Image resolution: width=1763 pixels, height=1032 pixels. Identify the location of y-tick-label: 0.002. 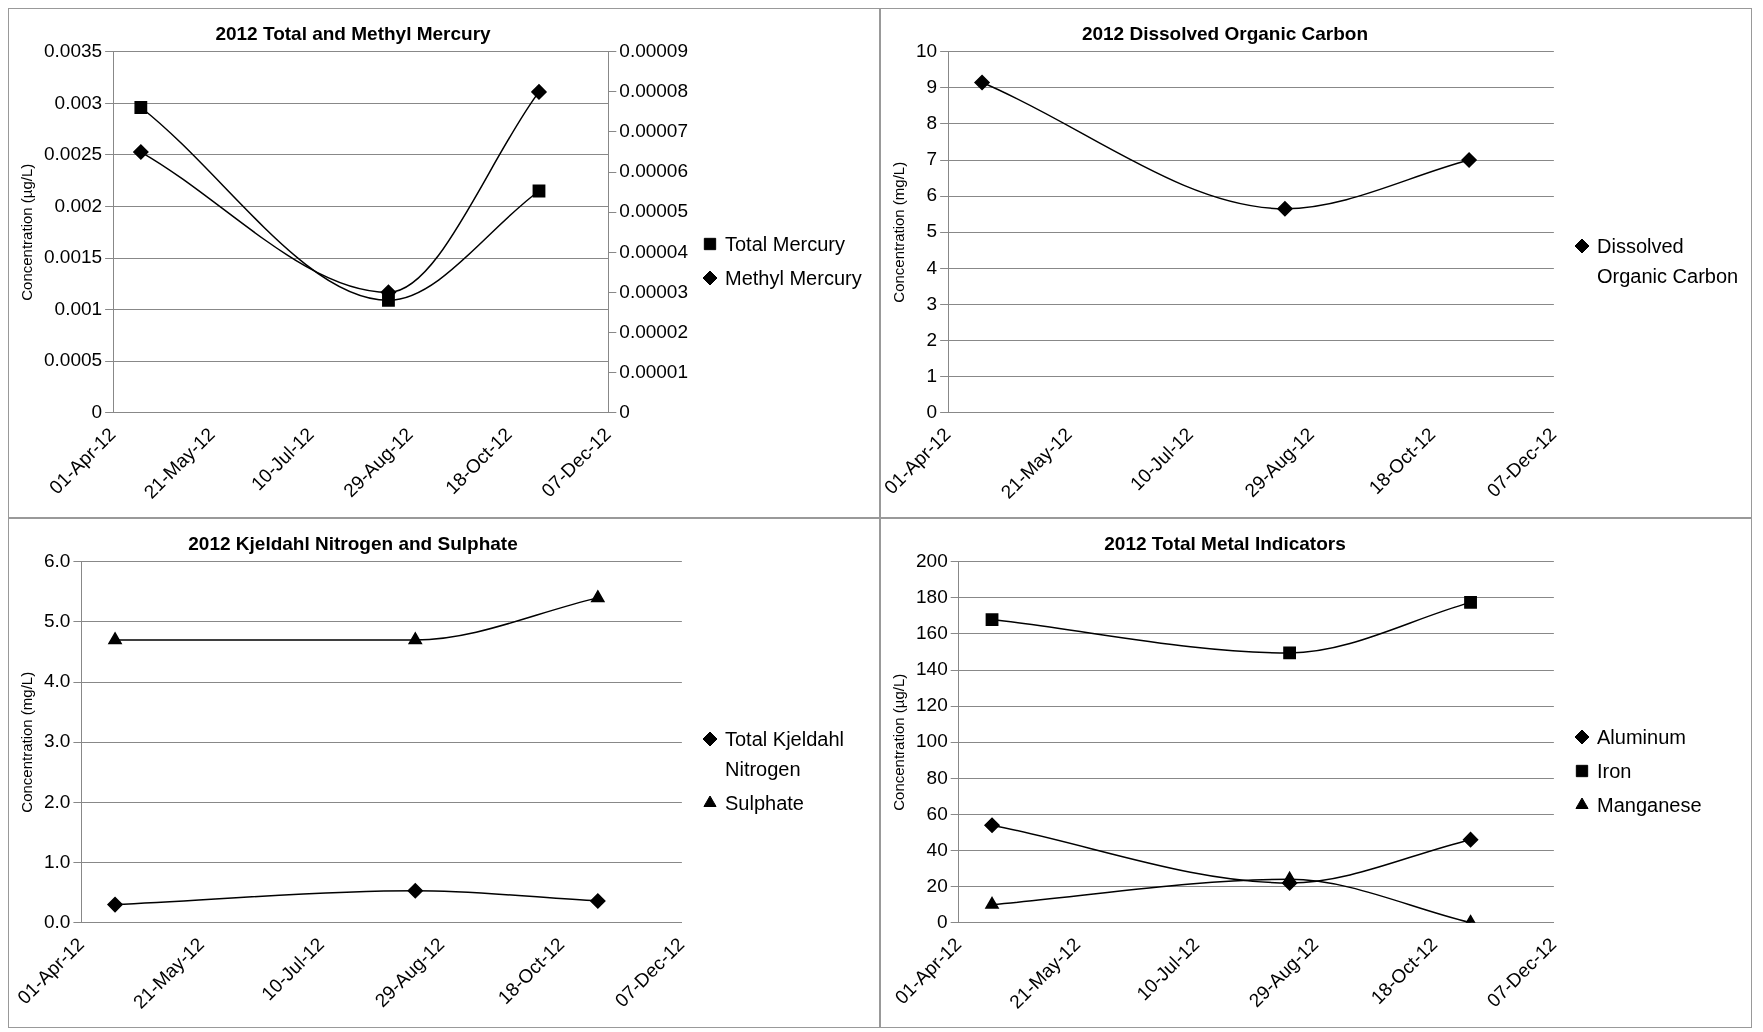
(78, 205).